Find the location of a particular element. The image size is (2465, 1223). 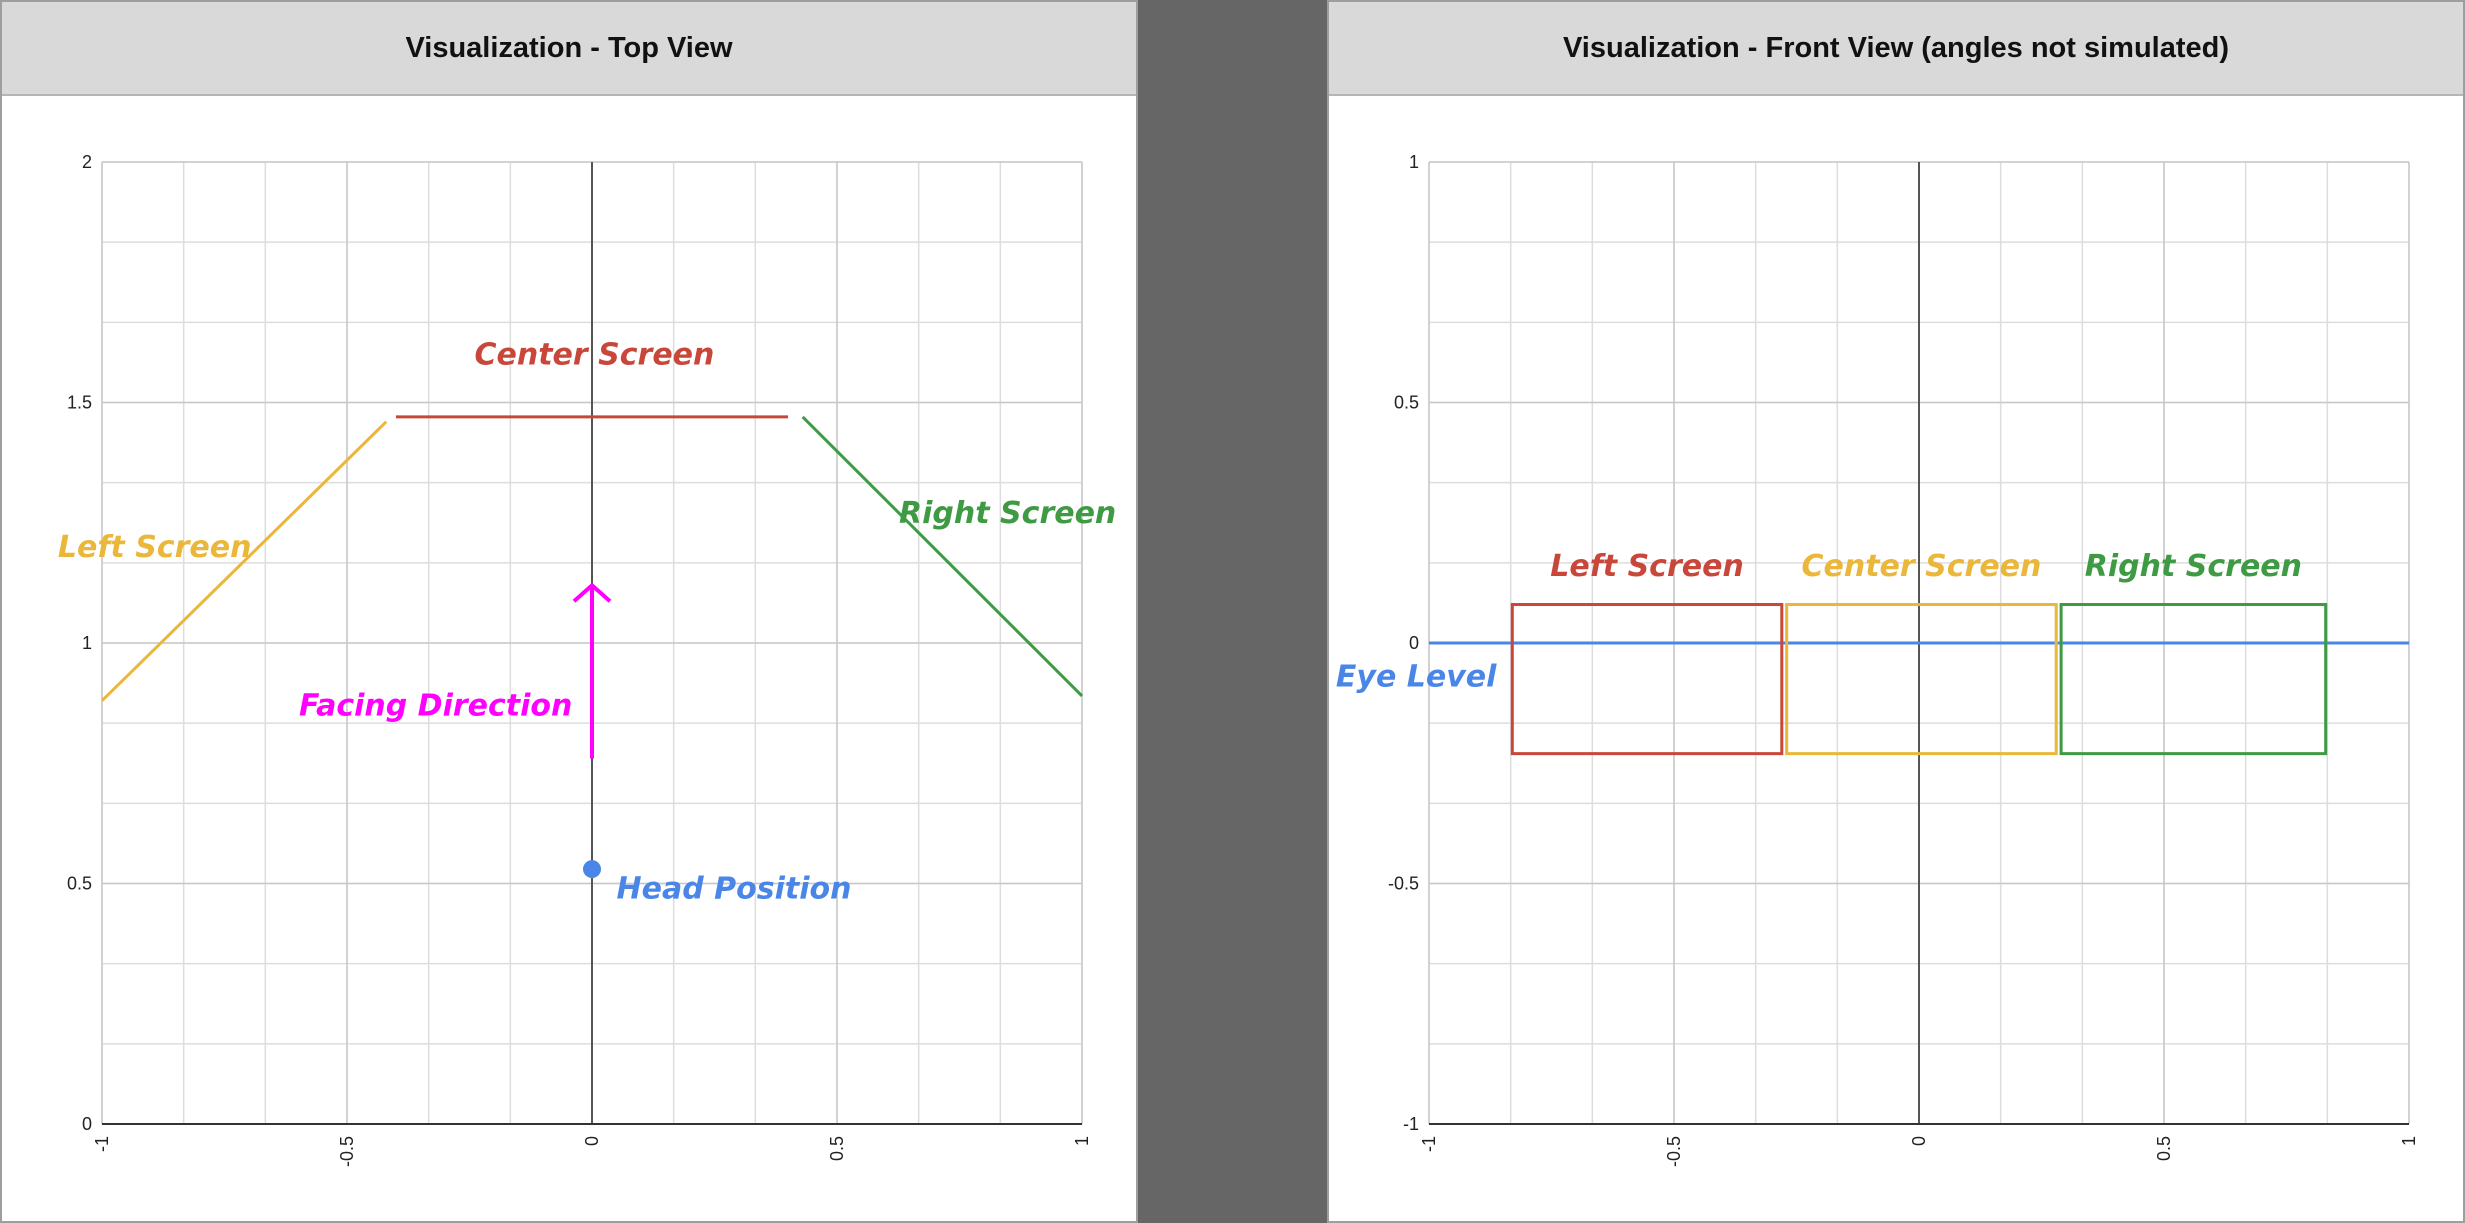

eye-level-label: Eye Level is located at coordinates (1416, 677).